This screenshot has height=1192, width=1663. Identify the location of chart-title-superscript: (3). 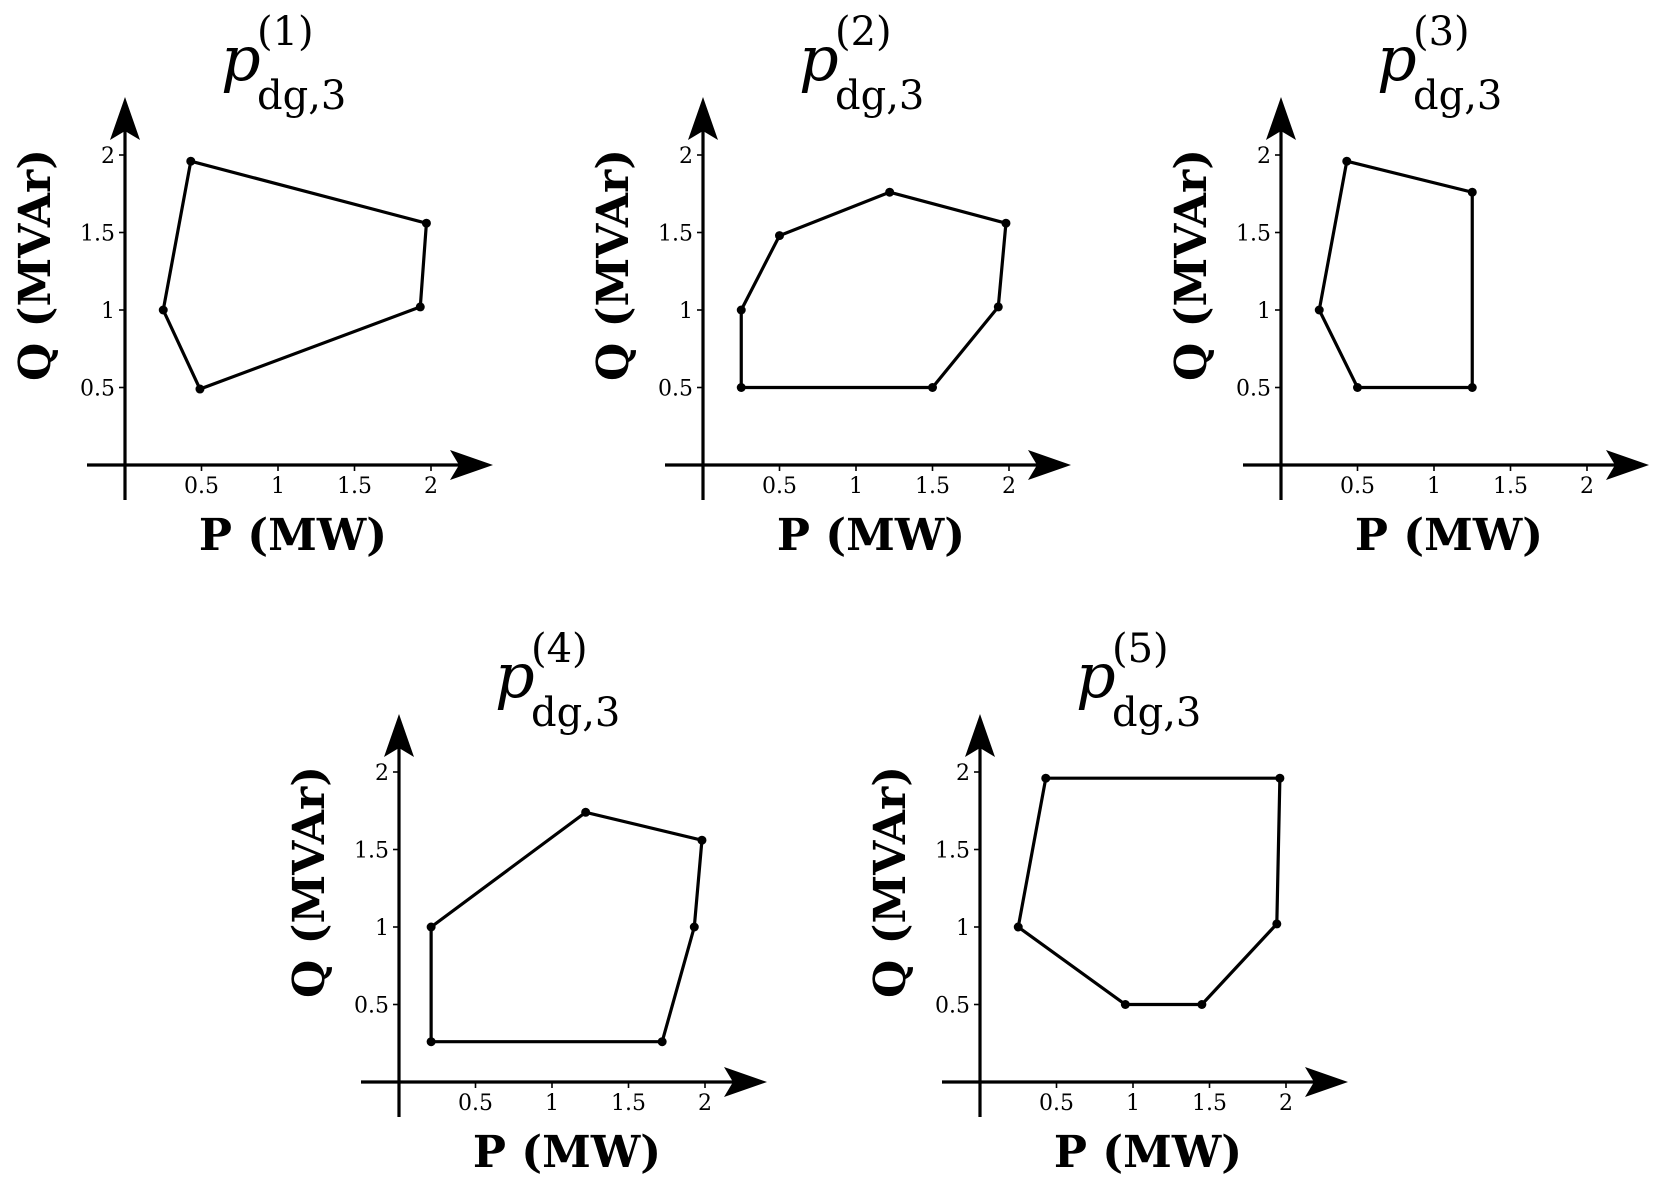
(1441, 32).